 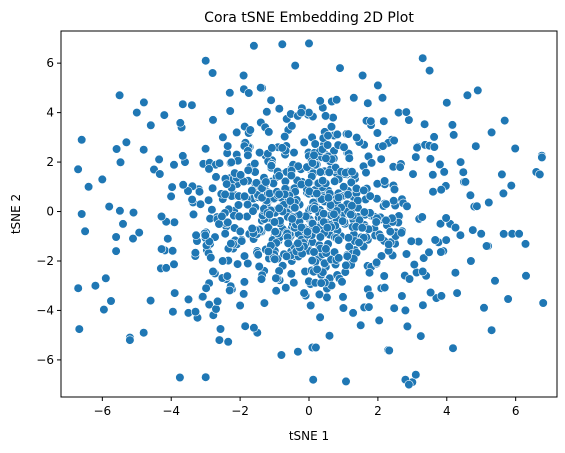 What do you see at coordinates (309, 436) in the screenshot?
I see `x-axis-label: tSNE 1` at bounding box center [309, 436].